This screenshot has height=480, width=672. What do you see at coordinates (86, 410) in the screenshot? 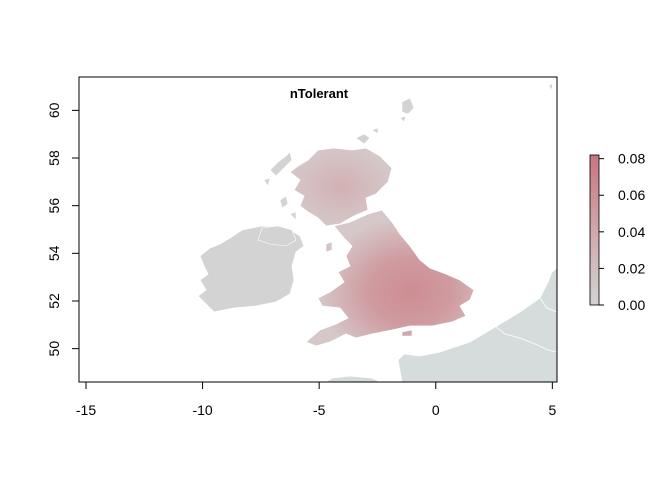
I see `x-tick-label: -15` at bounding box center [86, 410].